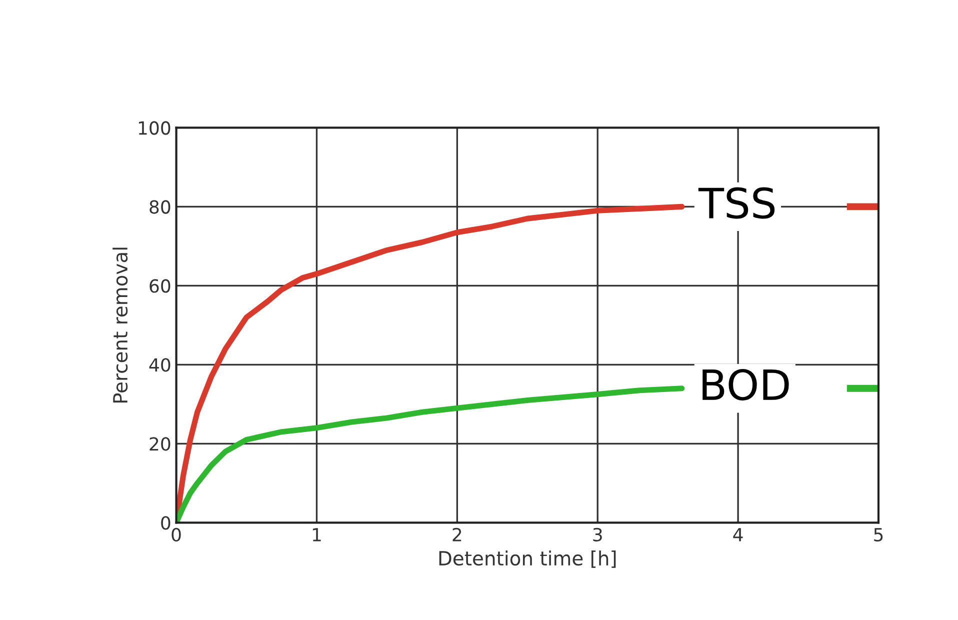  I want to click on legend-label: BOD, so click(745, 384).